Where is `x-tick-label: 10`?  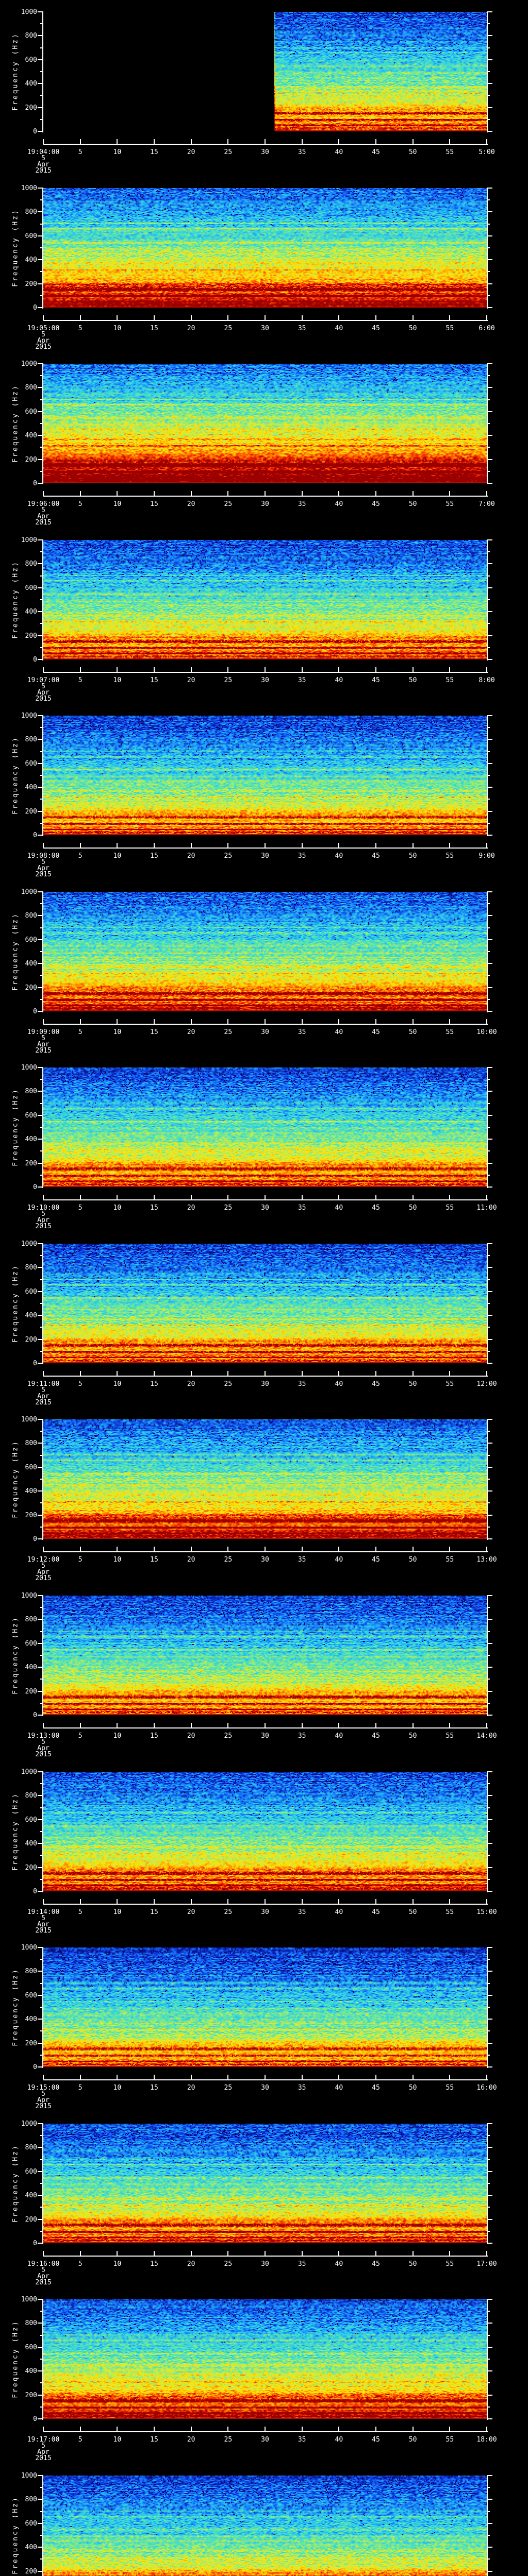
x-tick-label: 10 is located at coordinates (117, 328).